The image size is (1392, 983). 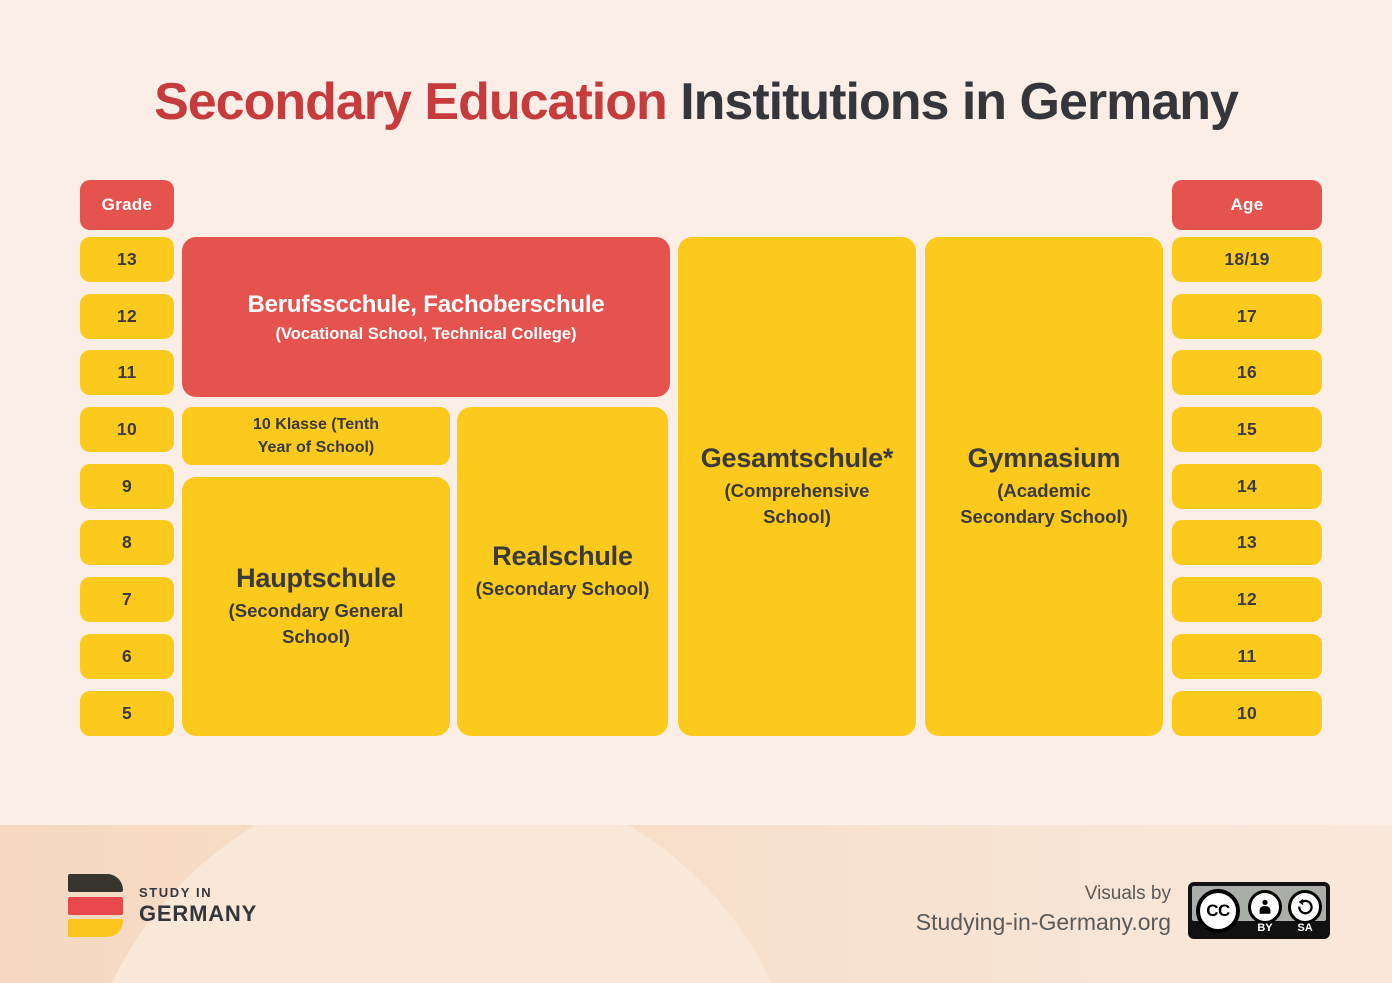 I want to click on box-hauptschule: Hauptschule (Secondary General School), so click(x=316, y=606).